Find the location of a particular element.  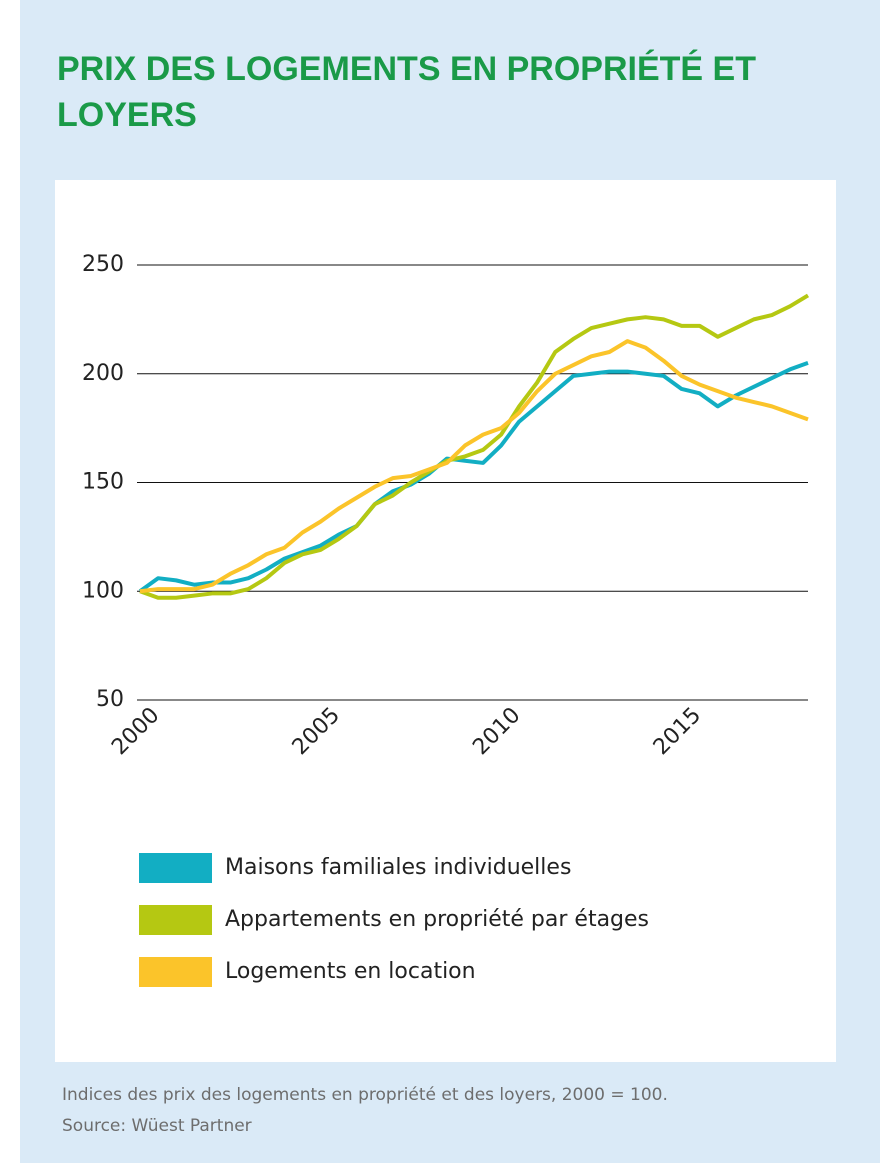

y-tick-label: 250 is located at coordinates (103, 264).